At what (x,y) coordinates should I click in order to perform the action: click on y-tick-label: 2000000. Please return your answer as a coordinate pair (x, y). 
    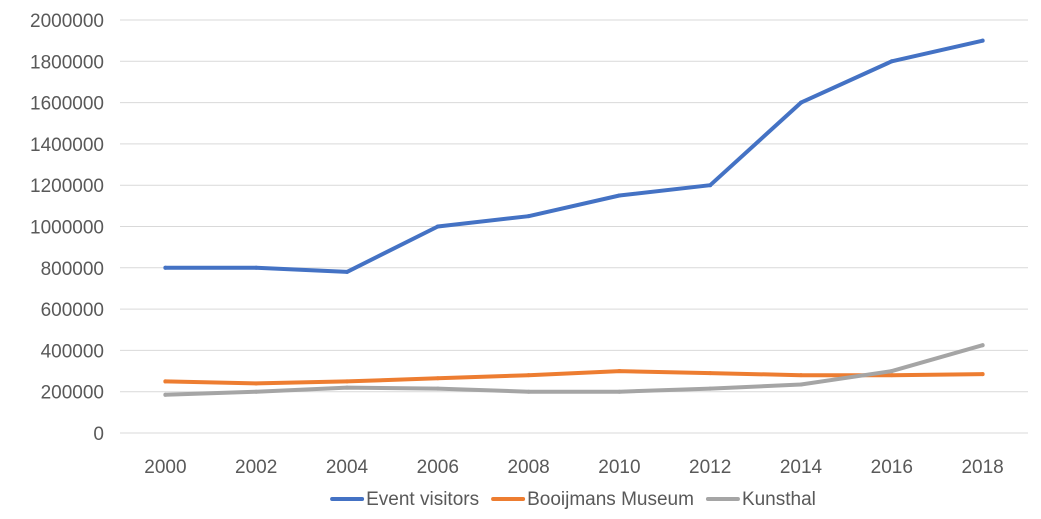
    Looking at the image, I should click on (67, 21).